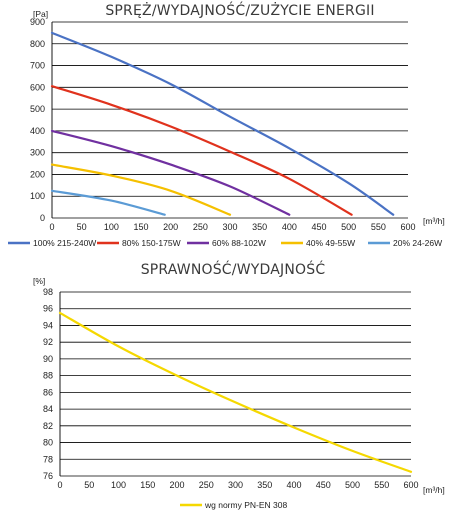 Image resolution: width=472 pixels, height=512 pixels. I want to click on pressure-y-tick-label: 0, so click(42, 218).